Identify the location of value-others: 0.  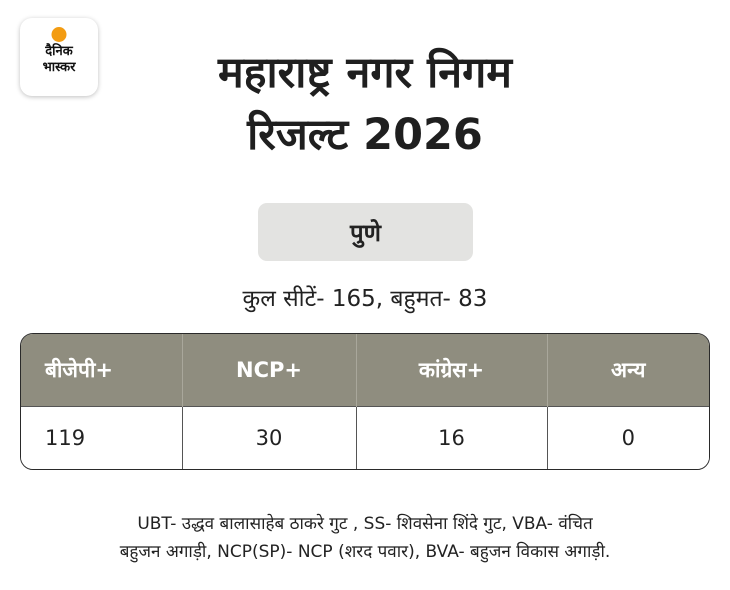
(628, 437).